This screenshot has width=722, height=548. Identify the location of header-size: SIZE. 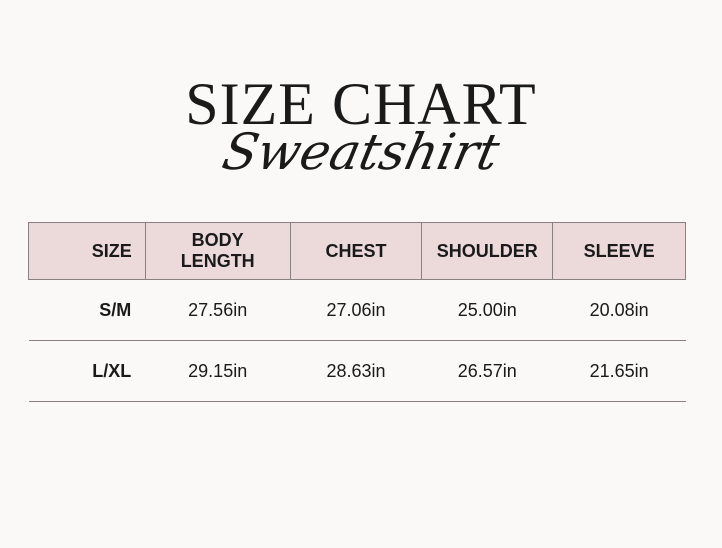
(87, 251).